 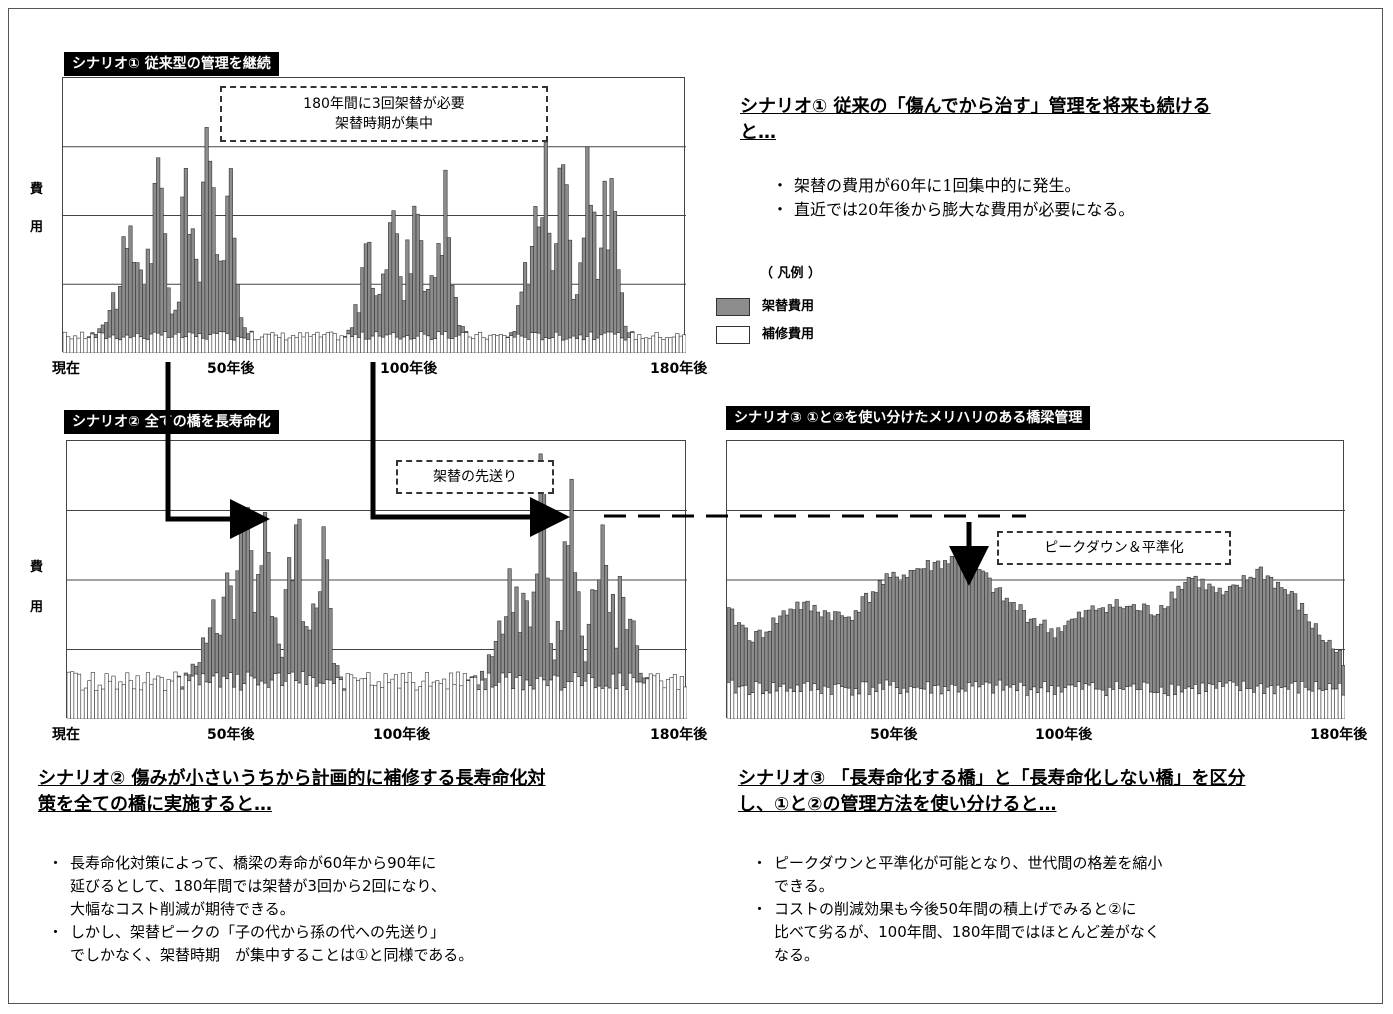 I want to click on scenario1-heading-line1: シナリオ① 従来の「傷んでから治す」管理を将来も続ける, so click(x=975, y=106).